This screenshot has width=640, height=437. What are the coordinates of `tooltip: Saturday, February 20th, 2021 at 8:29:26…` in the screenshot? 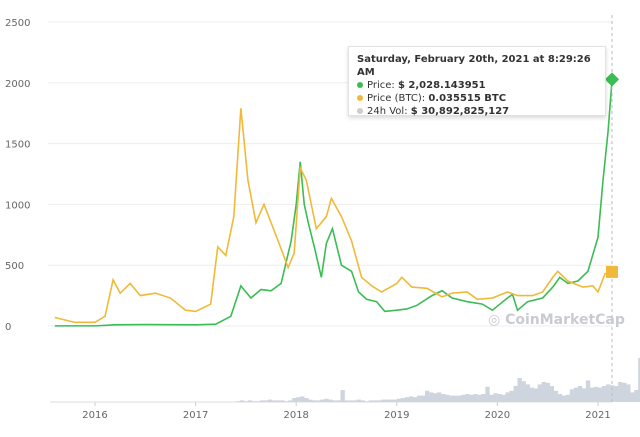 It's located at (477, 82).